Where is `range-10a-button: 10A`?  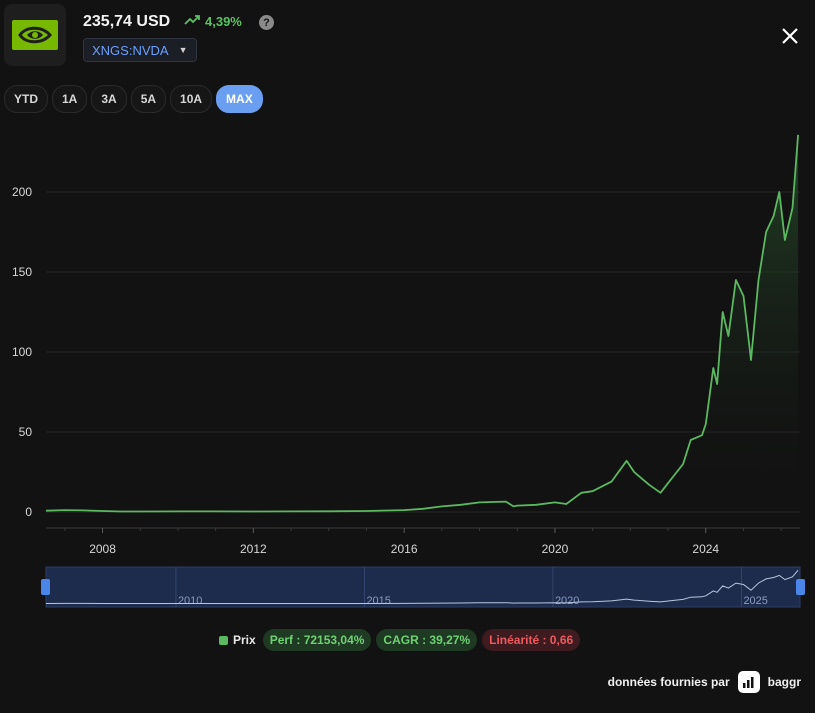
range-10a-button: 10A is located at coordinates (191, 99).